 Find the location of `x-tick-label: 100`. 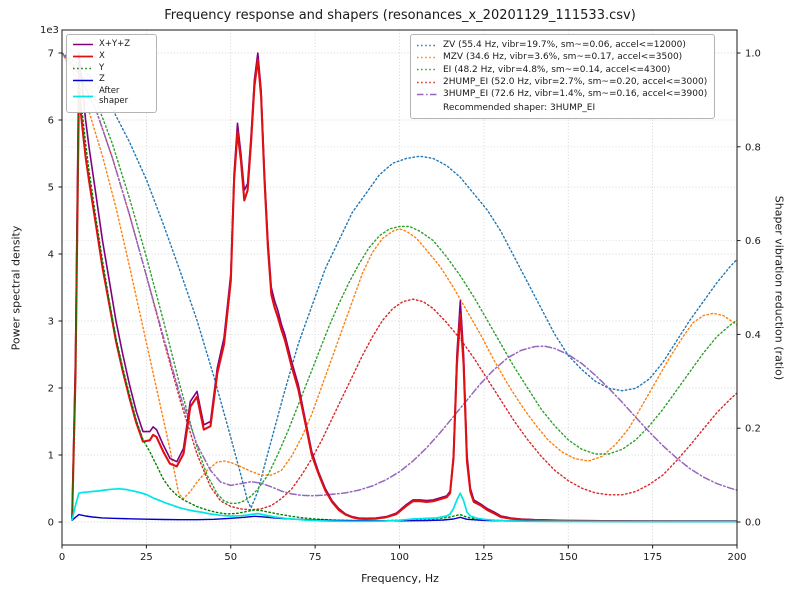

x-tick-label: 100 is located at coordinates (399, 557).